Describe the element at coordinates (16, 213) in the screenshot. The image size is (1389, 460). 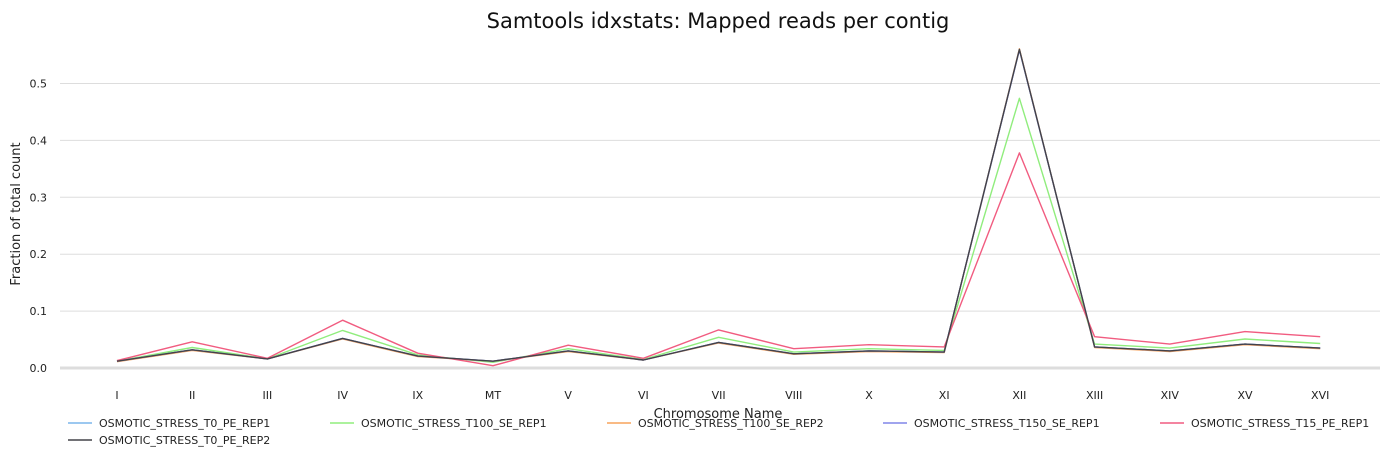
I see `y-axis-label: Fraction of total count` at that location.